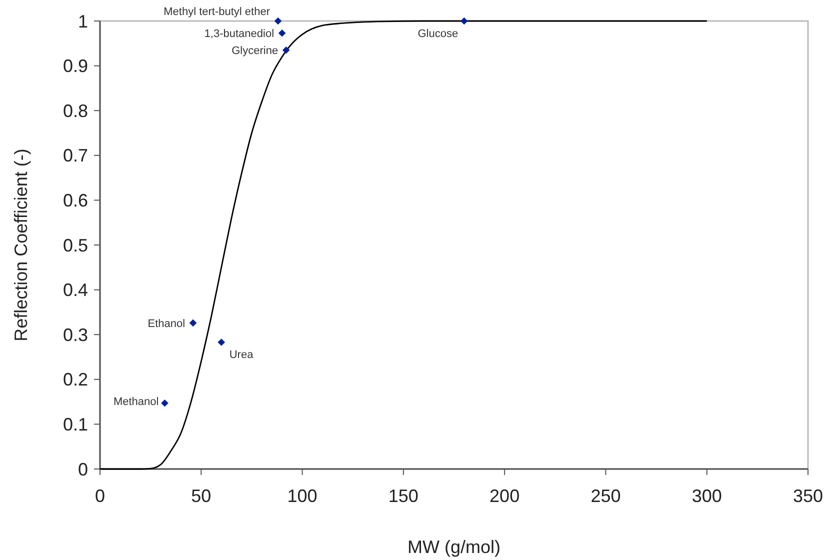 The height and width of the screenshot is (560, 824). What do you see at coordinates (201, 496) in the screenshot?
I see `x-tick-label: 50` at bounding box center [201, 496].